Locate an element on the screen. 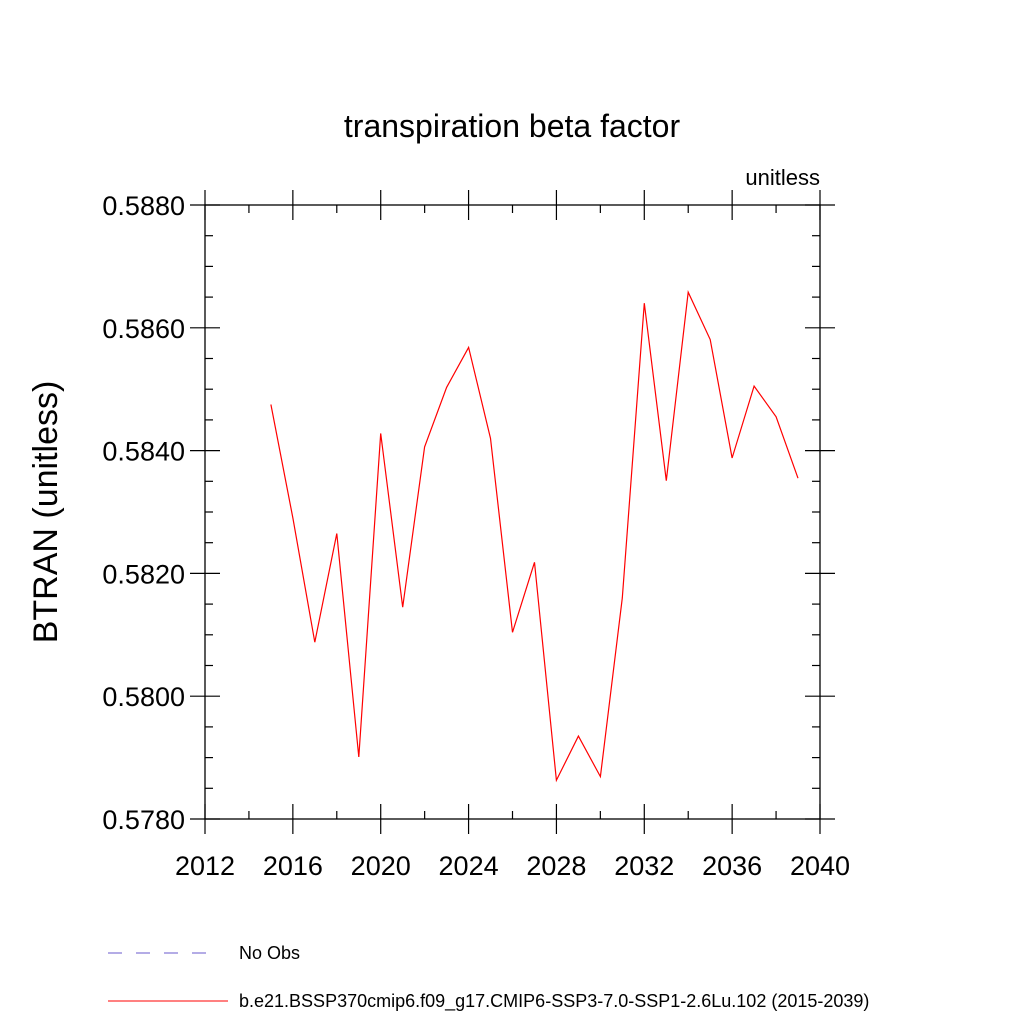 The image size is (1024, 1024). y-tick-label: 0.5780 is located at coordinates (143, 820).